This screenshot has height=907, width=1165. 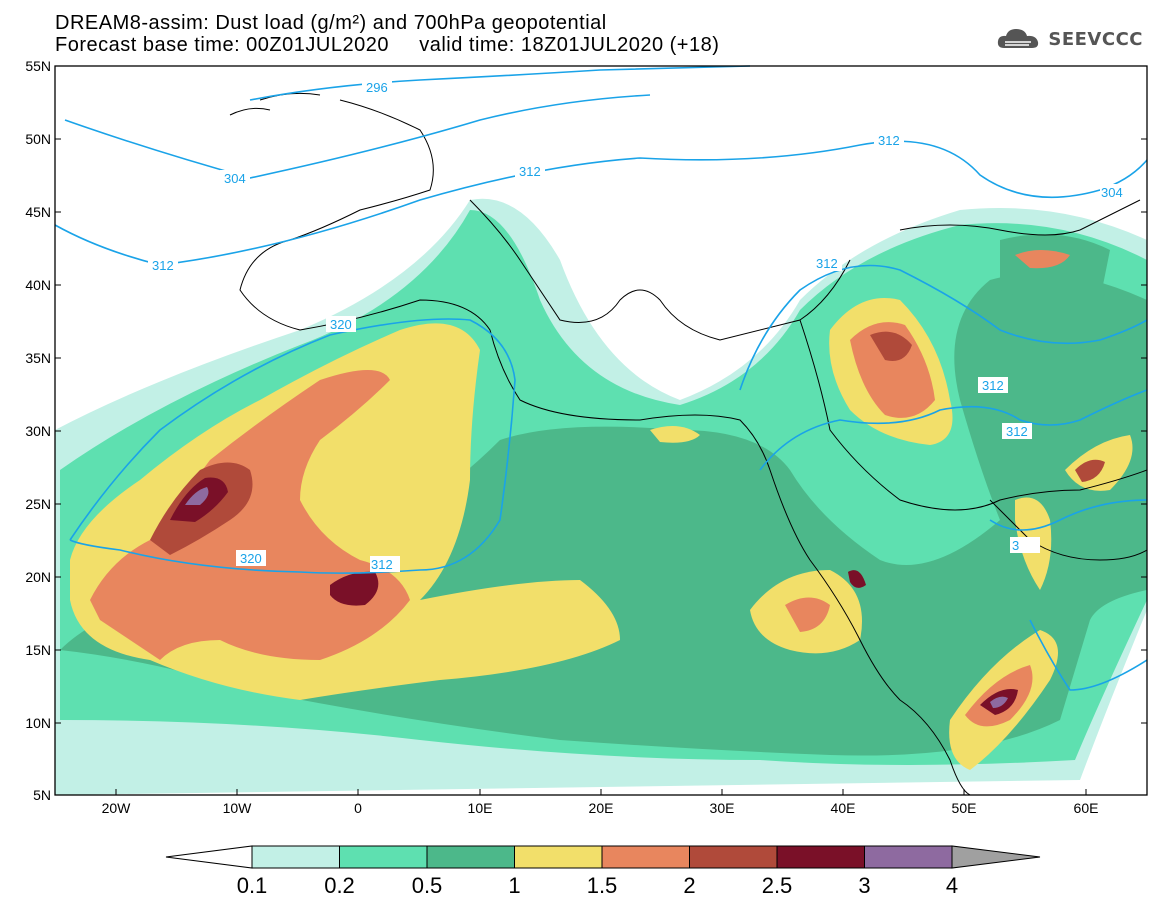 What do you see at coordinates (964, 808) in the screenshot?
I see `lon-label: 50E` at bounding box center [964, 808].